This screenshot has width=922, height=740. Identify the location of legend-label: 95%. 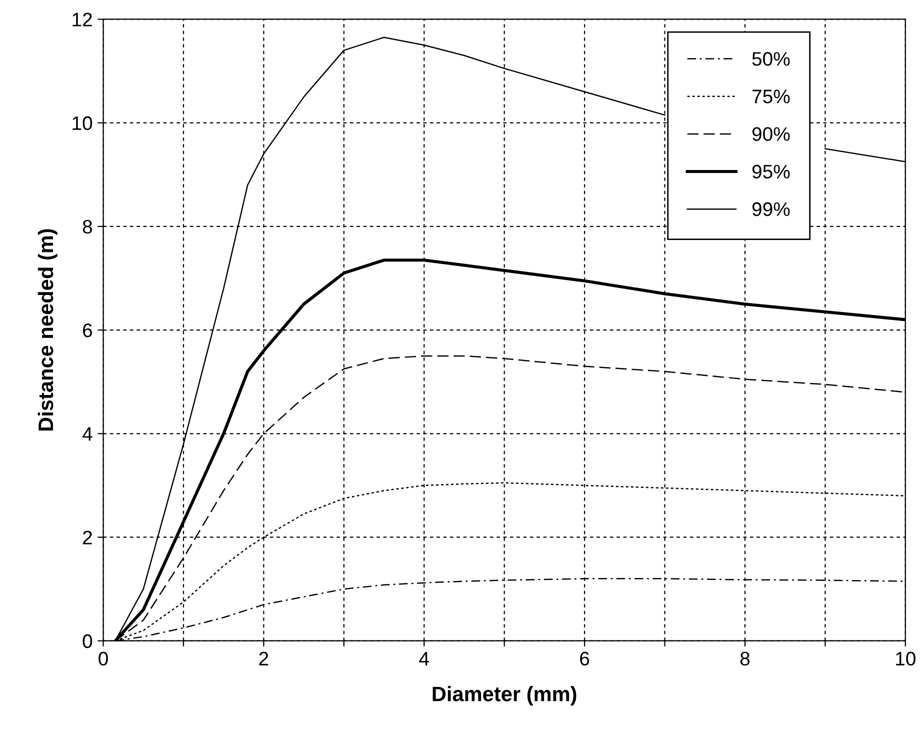
(771, 171).